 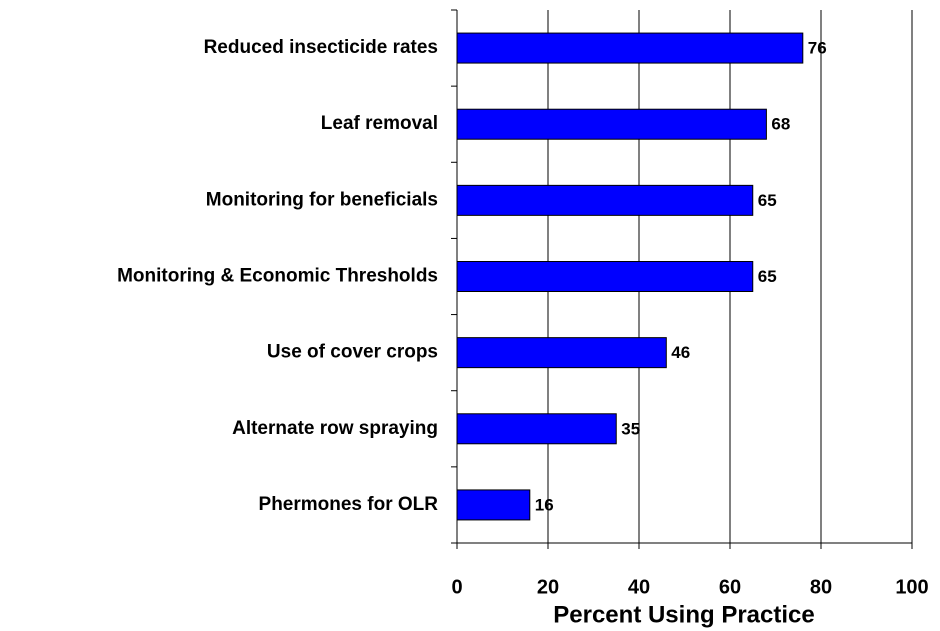 What do you see at coordinates (821, 587) in the screenshot?
I see `x-tick-label: 80` at bounding box center [821, 587].